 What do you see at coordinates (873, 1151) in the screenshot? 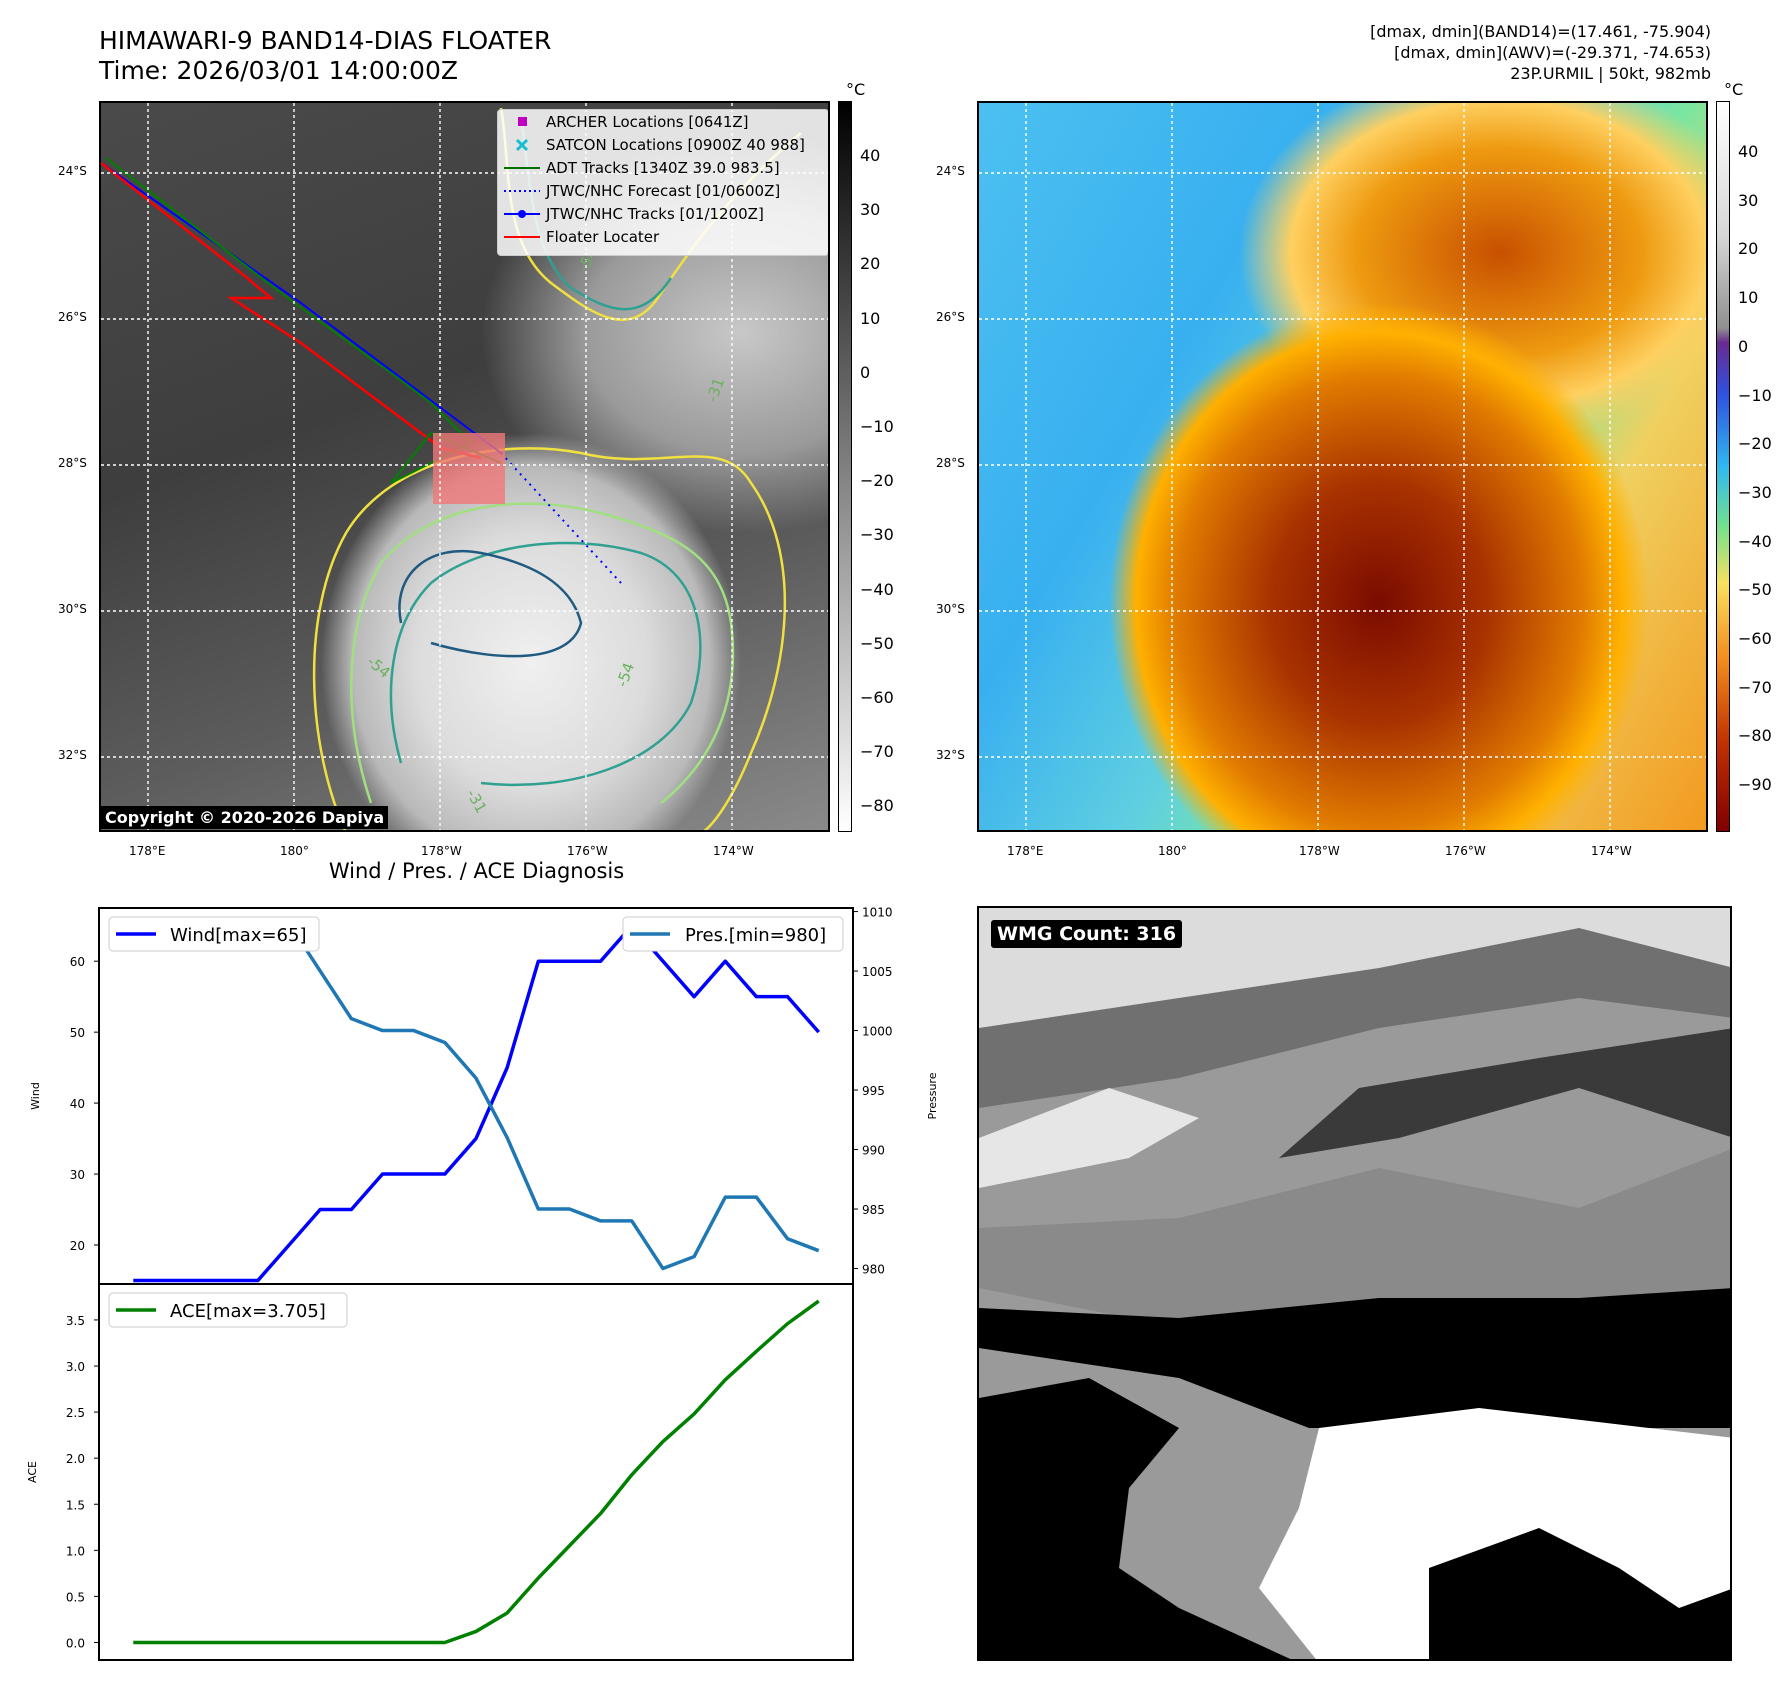
I see `pressure-ytick-label: 990` at bounding box center [873, 1151].